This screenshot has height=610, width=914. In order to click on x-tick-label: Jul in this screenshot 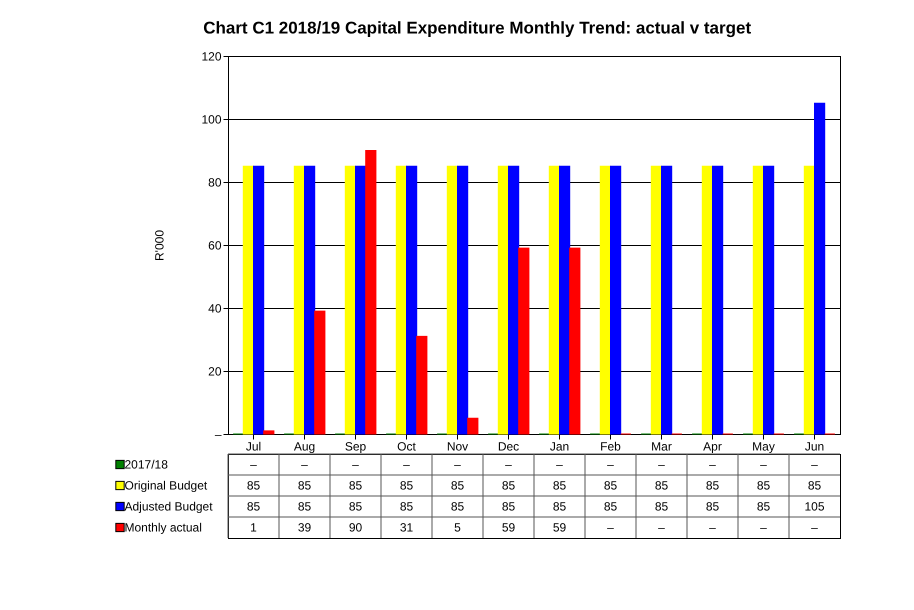, I will do `click(254, 447)`.